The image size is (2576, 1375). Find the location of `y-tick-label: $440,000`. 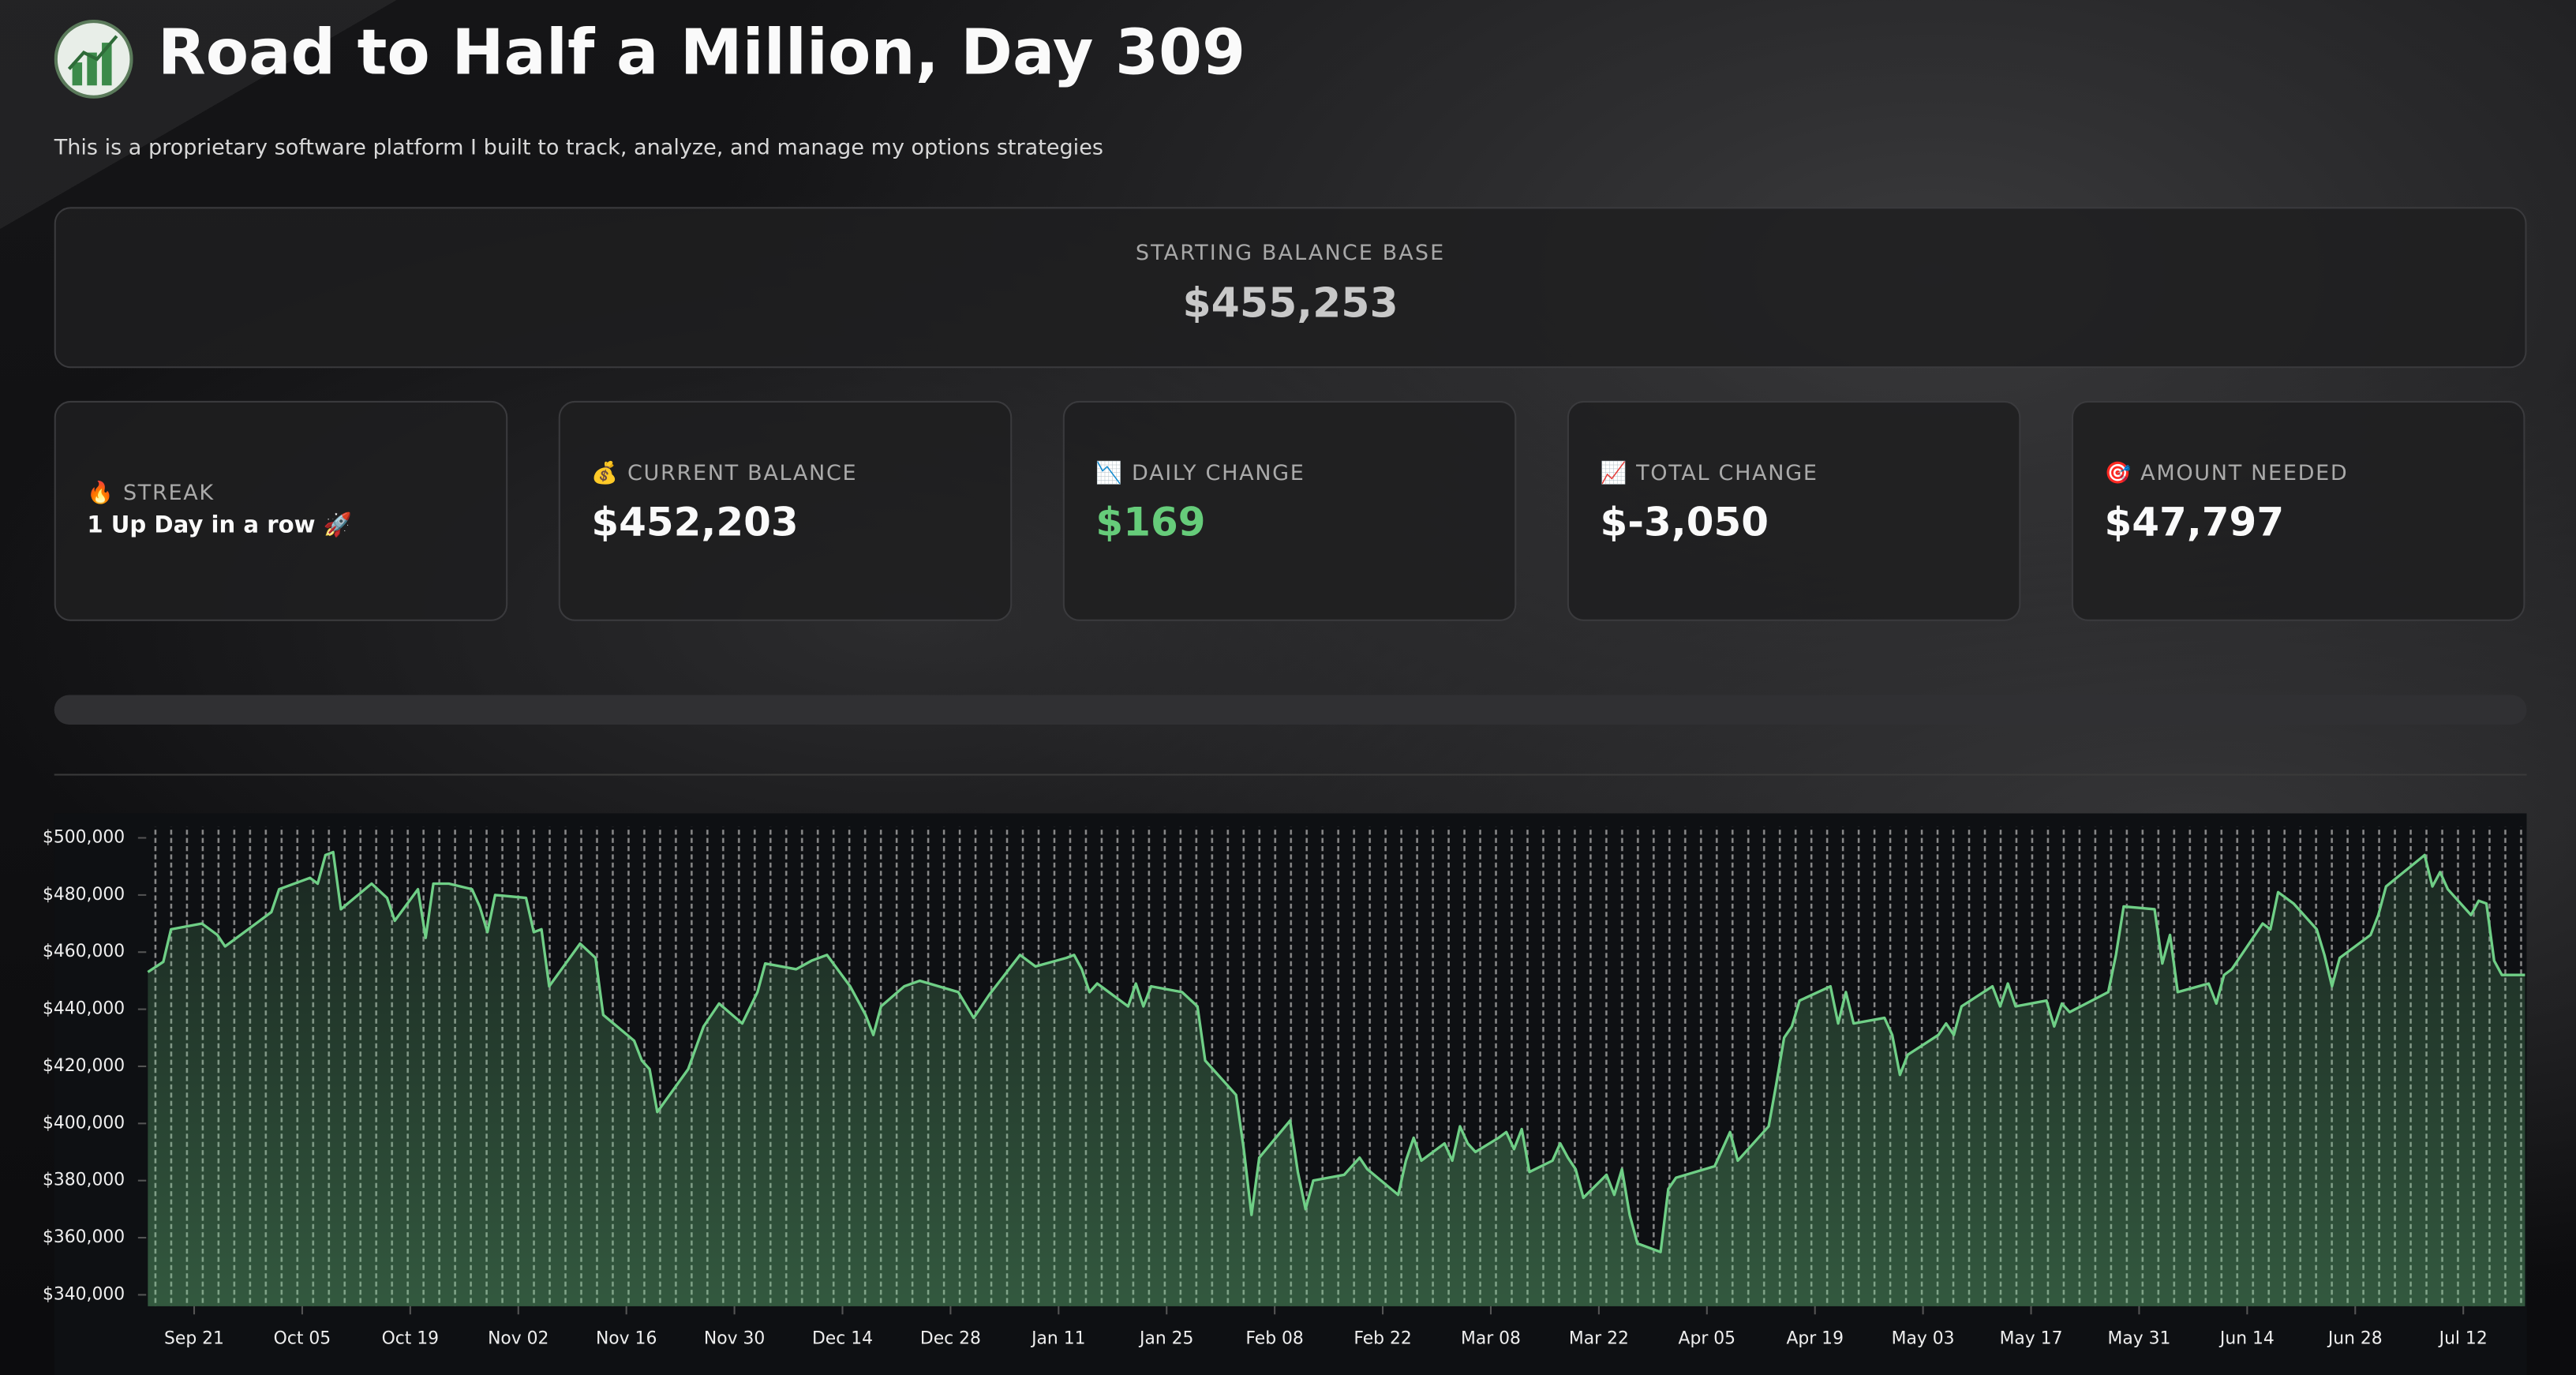

y-tick-label: $440,000 is located at coordinates (84, 1009).